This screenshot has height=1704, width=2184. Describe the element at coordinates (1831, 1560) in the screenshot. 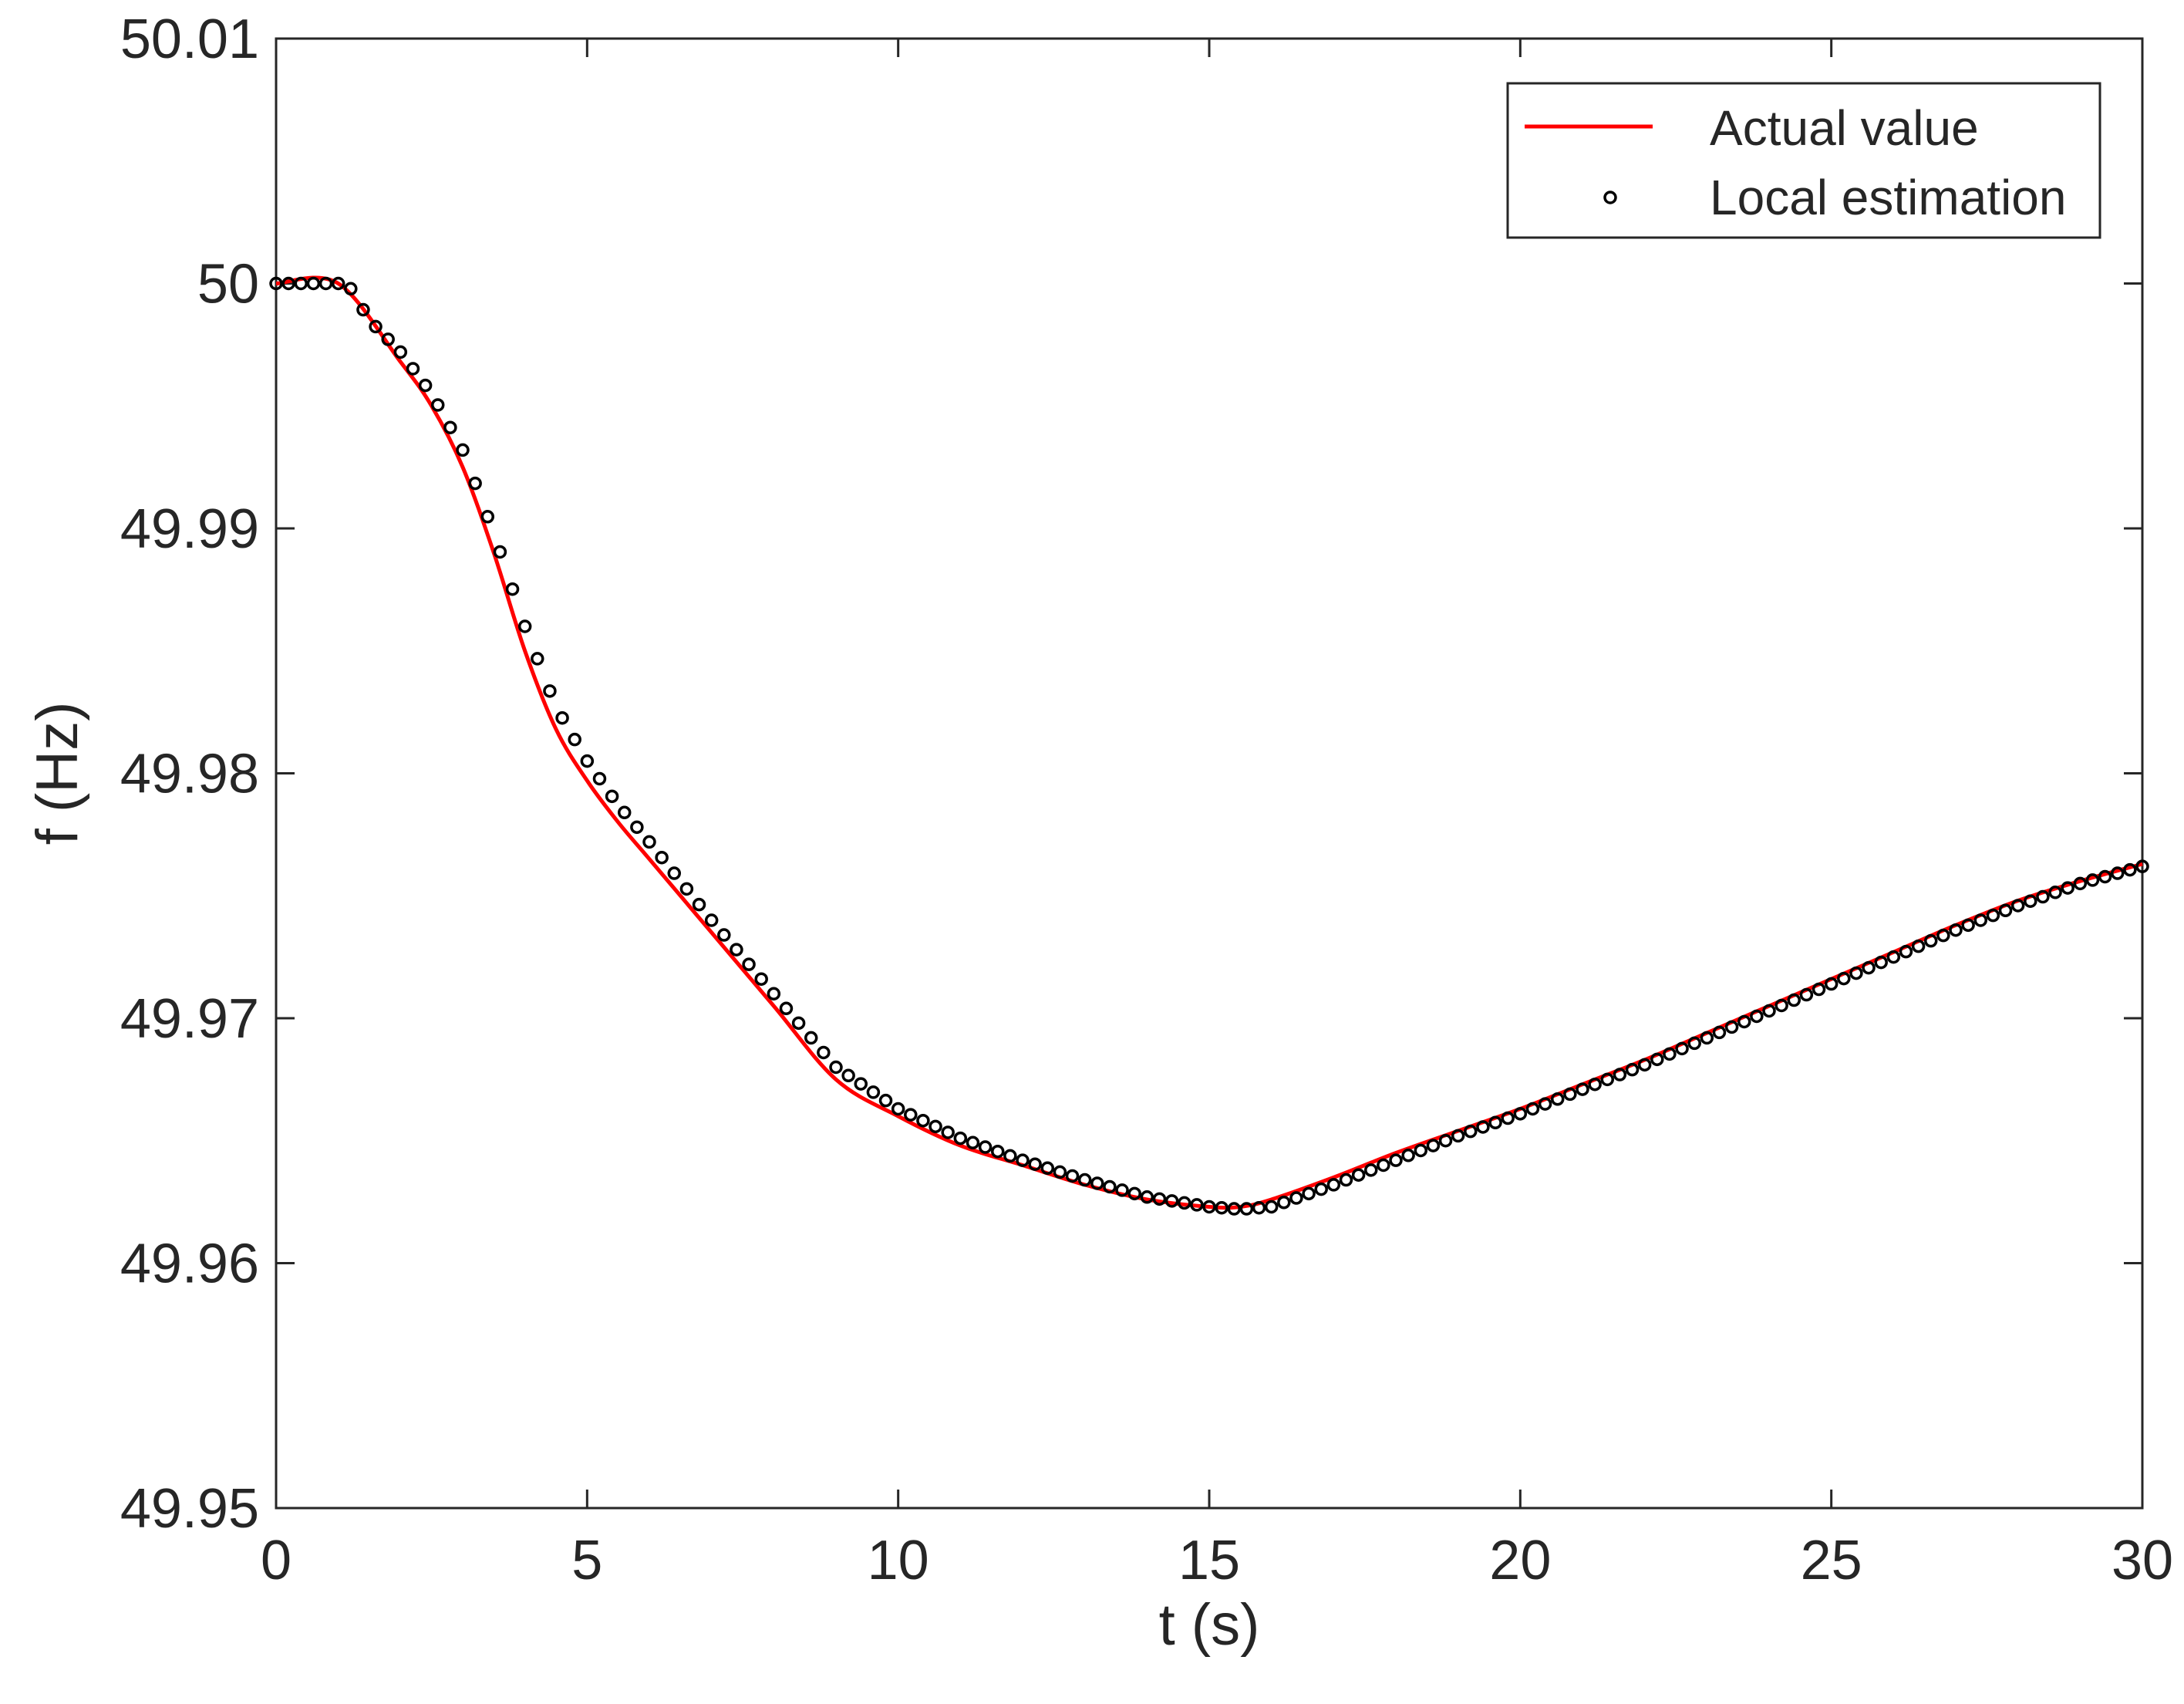

I see `x-tick-label: 25` at that location.